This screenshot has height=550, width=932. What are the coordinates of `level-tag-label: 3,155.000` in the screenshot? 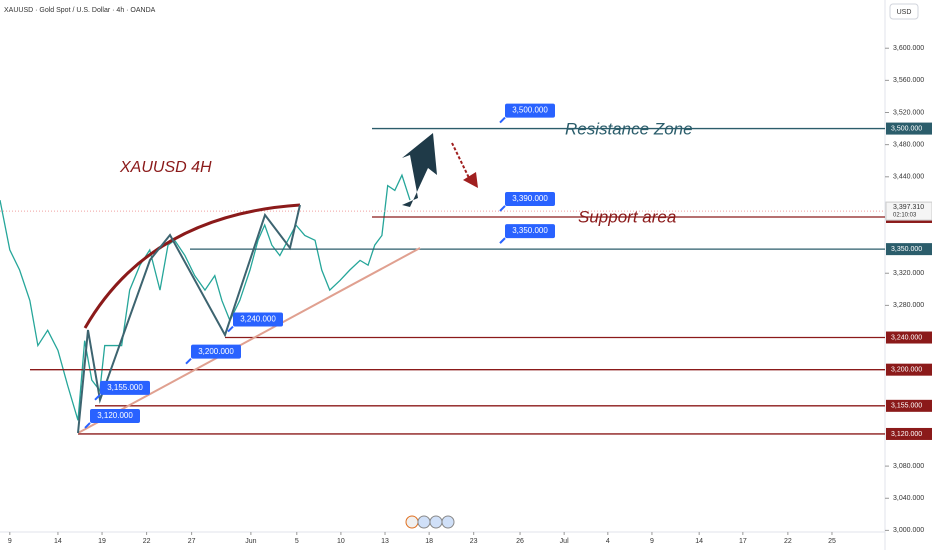 It's located at (125, 387).